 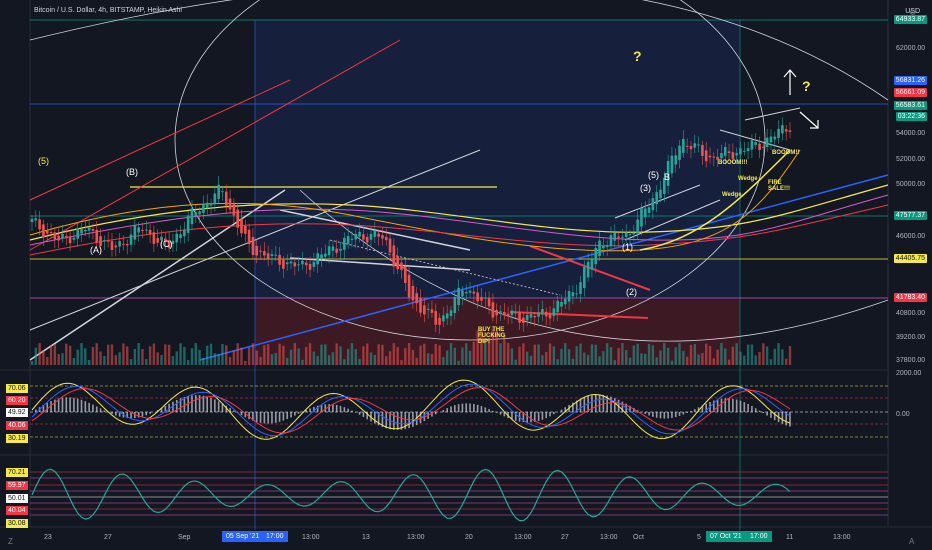 I want to click on wave-label: (C), so click(x=166, y=244).